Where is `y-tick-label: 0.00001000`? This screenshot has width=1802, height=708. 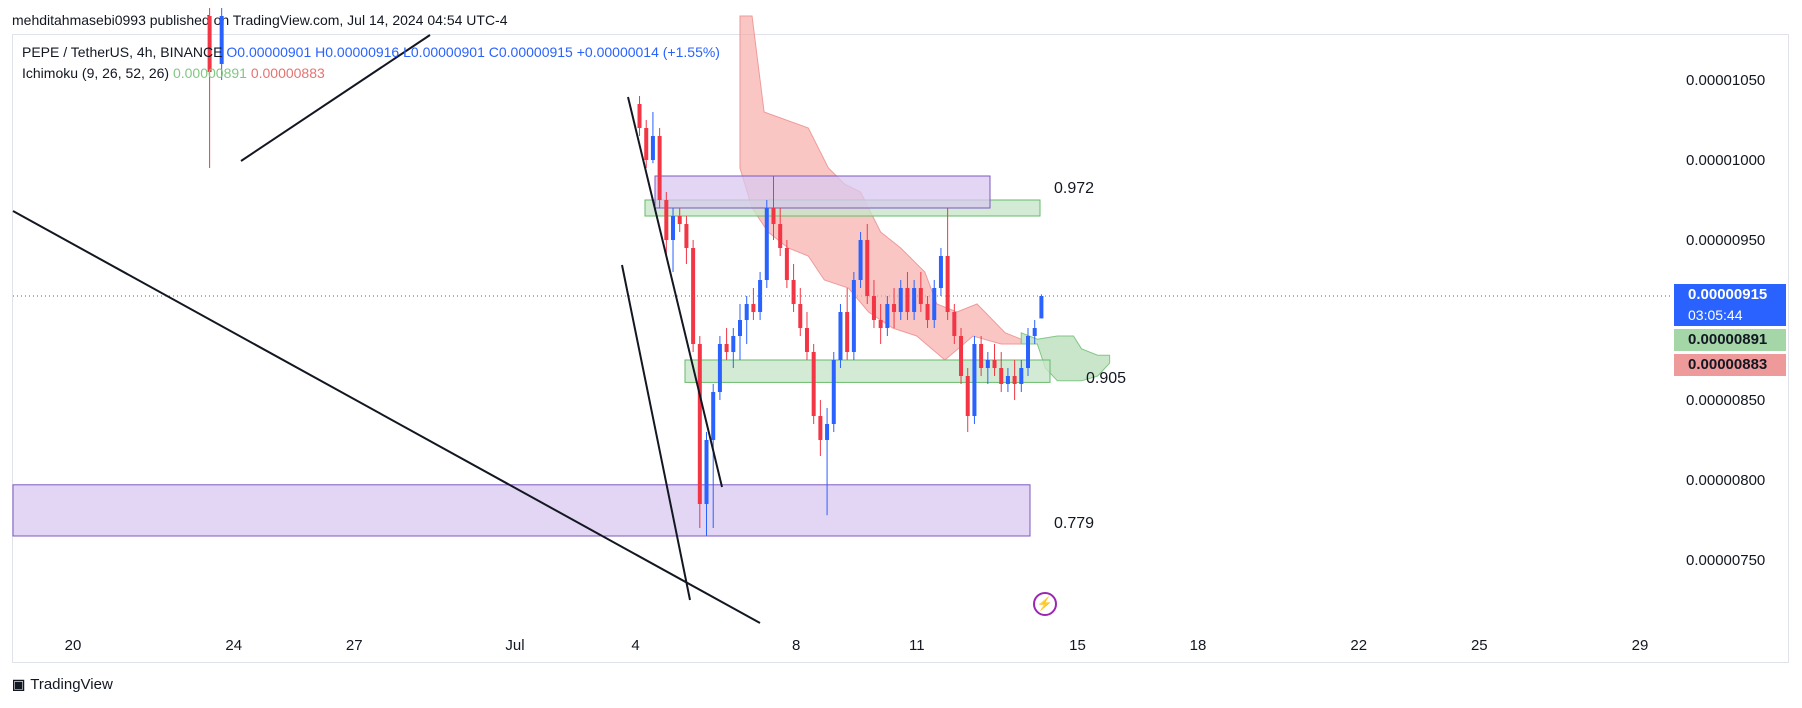 y-tick-label: 0.00001000 is located at coordinates (1725, 160).